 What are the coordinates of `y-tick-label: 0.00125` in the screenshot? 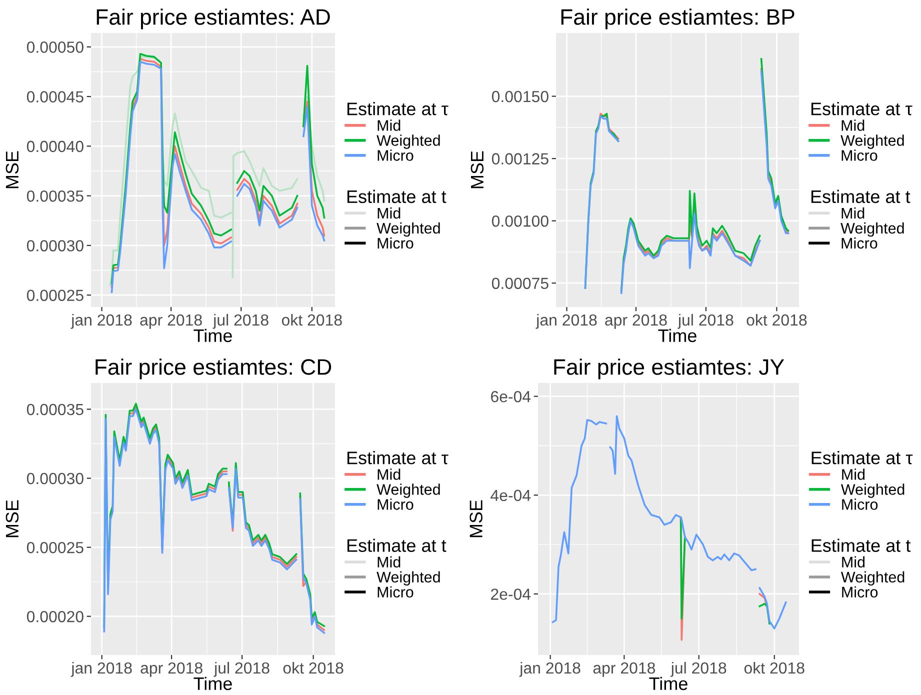 It's located at (520, 158).